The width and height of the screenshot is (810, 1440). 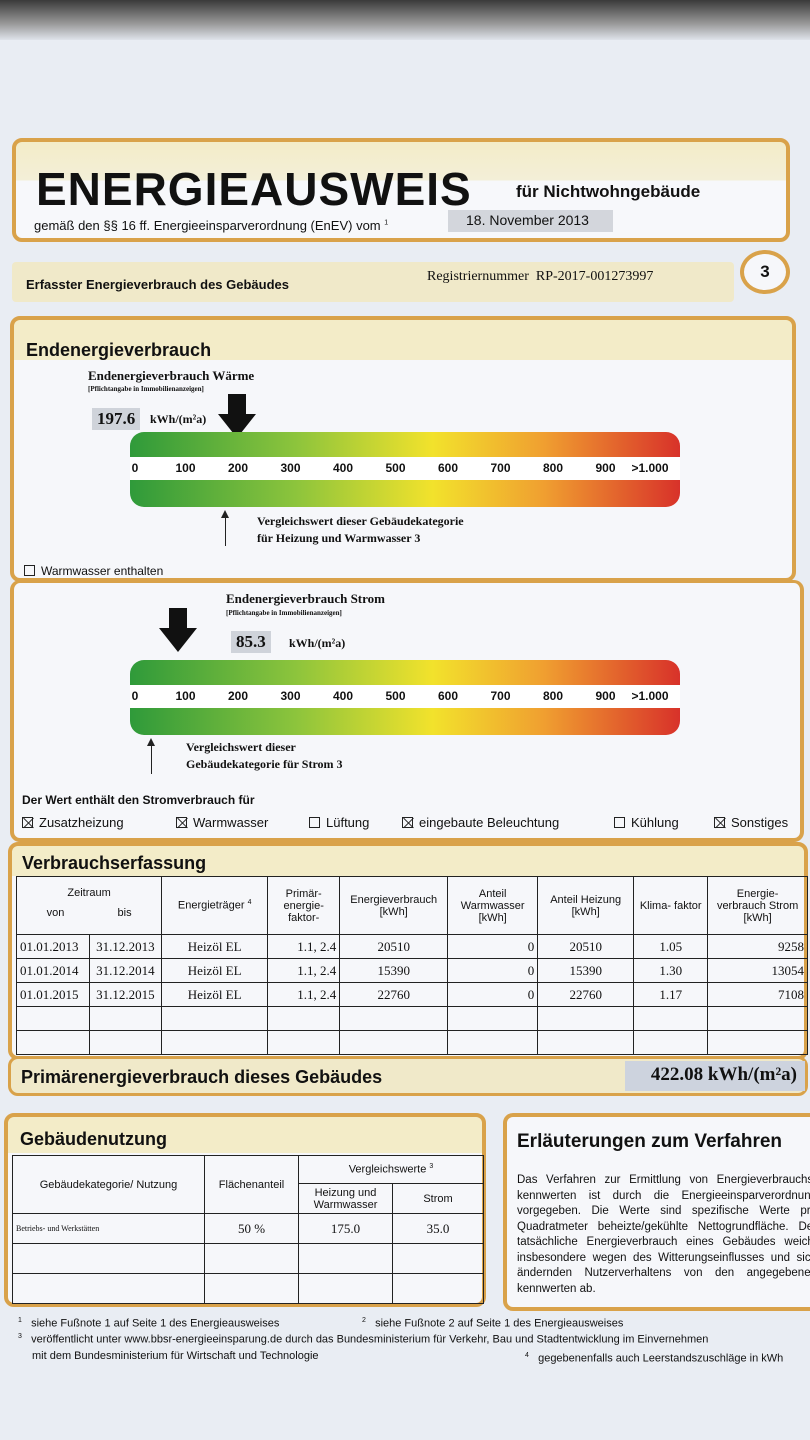 I want to click on header-faktor: Primär- energie- faktor-, so click(x=304, y=905).